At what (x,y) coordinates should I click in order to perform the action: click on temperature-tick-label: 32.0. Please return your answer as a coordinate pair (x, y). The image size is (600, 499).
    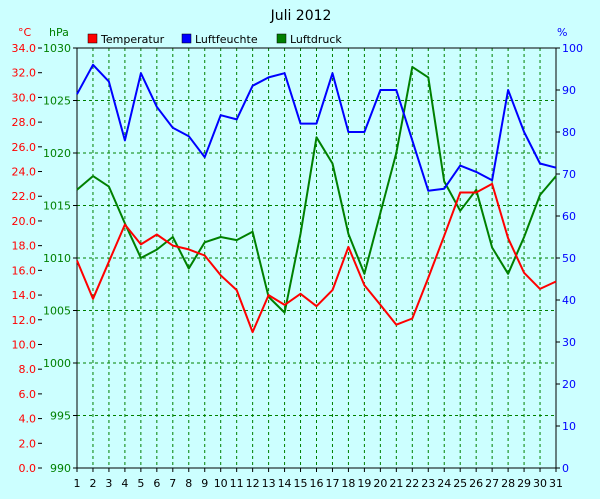
    Looking at the image, I should click on (24, 73).